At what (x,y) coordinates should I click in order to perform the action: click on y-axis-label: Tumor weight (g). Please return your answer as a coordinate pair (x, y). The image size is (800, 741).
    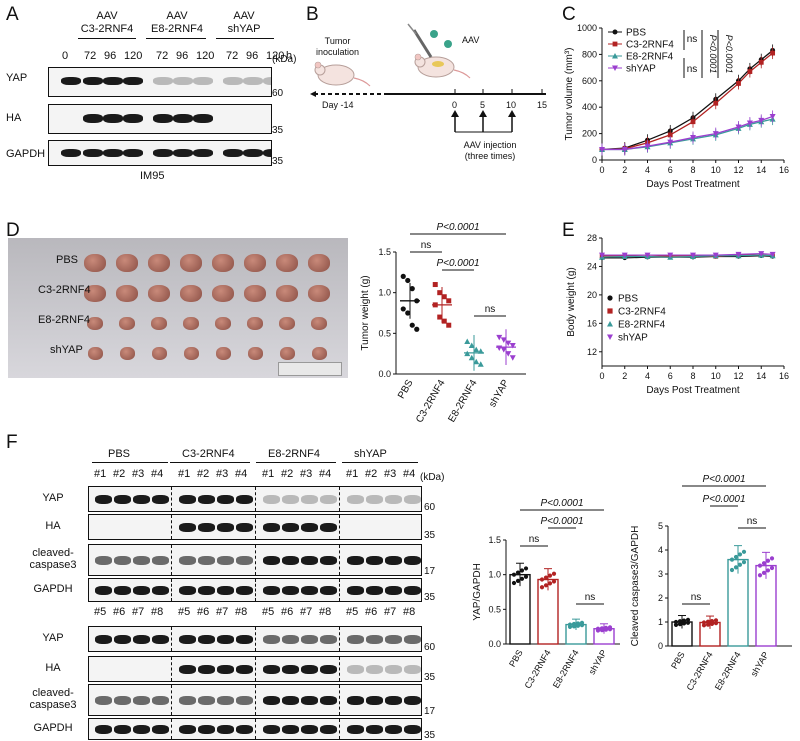
    Looking at the image, I should click on (365, 312).